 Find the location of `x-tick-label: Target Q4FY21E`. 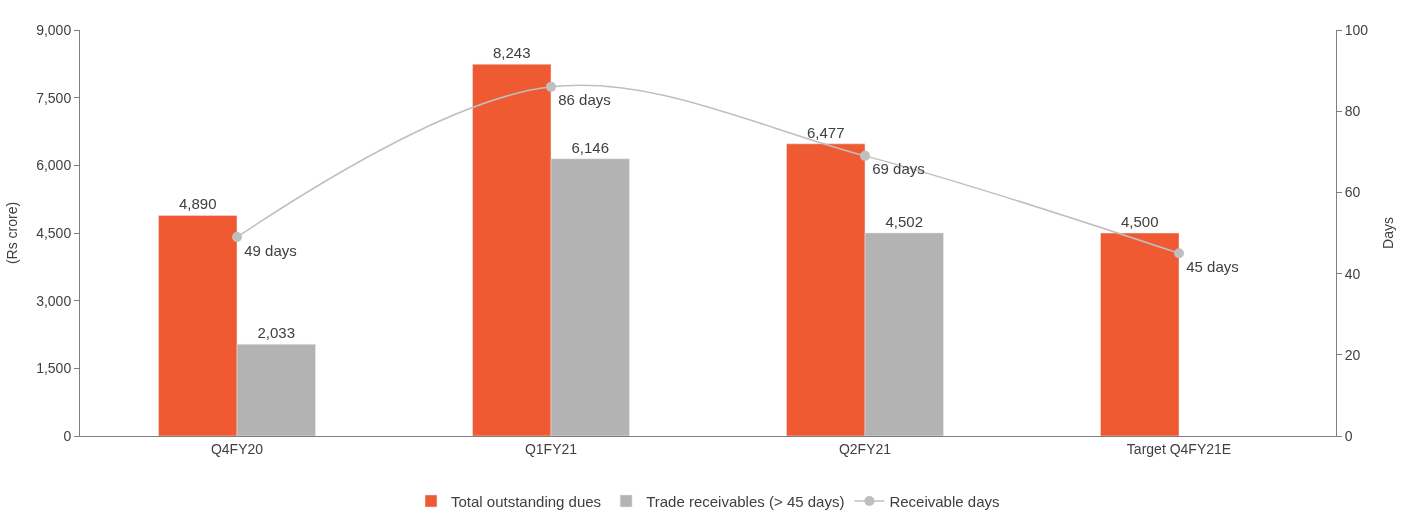

x-tick-label: Target Q4FY21E is located at coordinates (1179, 448).